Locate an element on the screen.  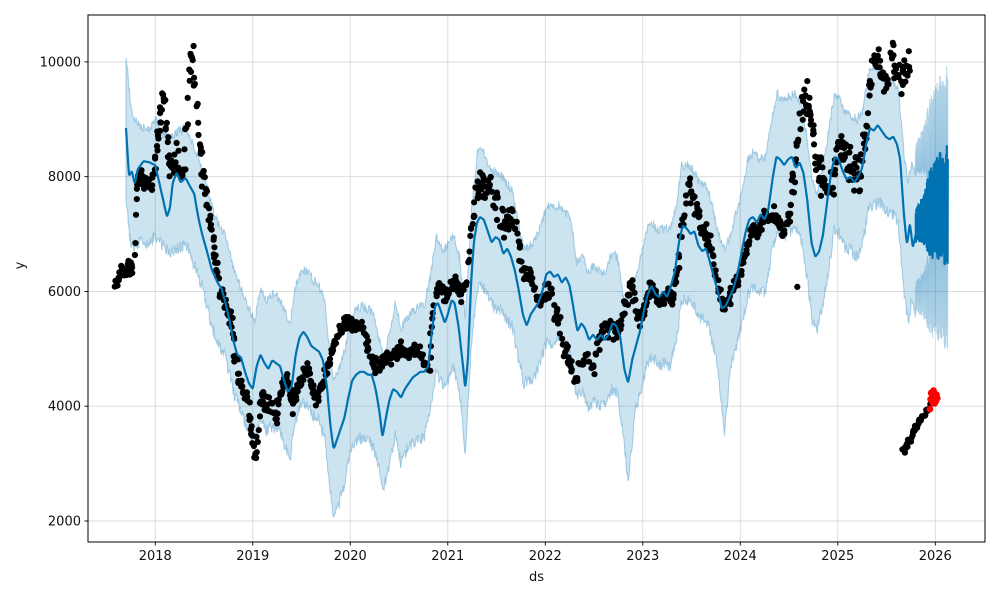
y-tick-label: 2000 is located at coordinates (64, 521).